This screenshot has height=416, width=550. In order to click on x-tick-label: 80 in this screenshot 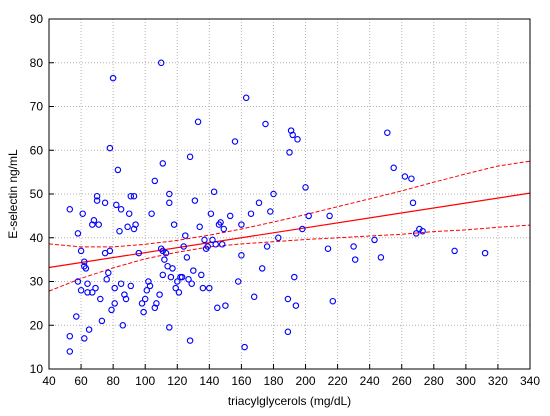, I will do `click(113, 381)`.